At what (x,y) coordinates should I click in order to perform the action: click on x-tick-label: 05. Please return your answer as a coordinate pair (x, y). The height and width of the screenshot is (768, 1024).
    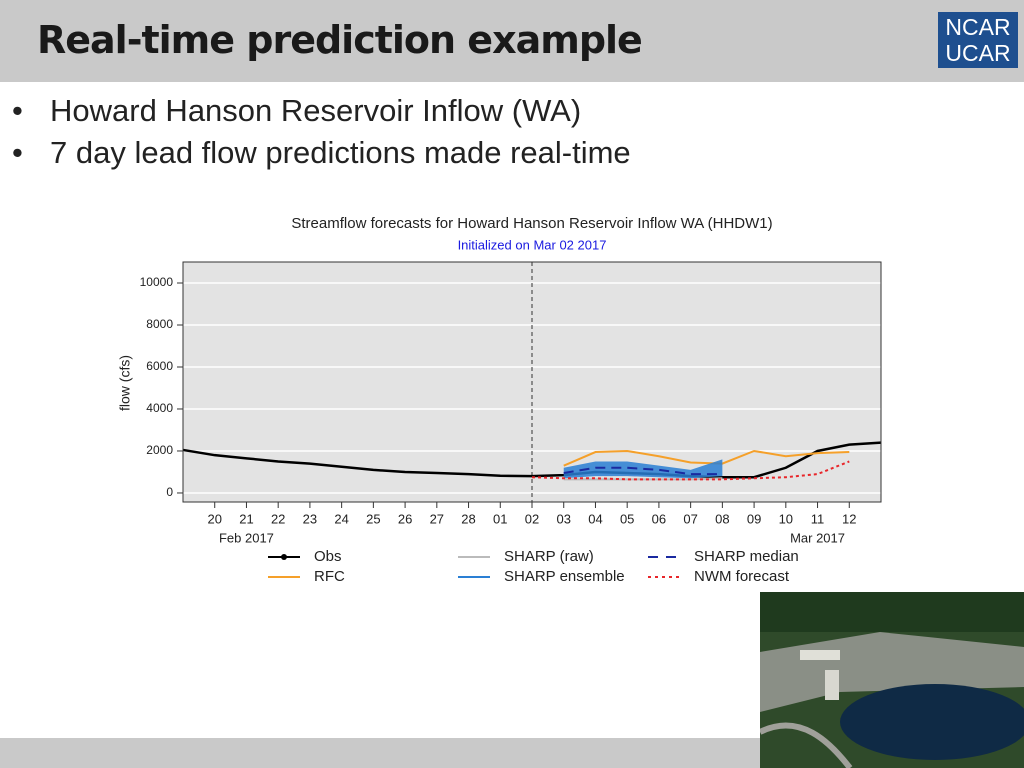
    Looking at the image, I should click on (627, 518).